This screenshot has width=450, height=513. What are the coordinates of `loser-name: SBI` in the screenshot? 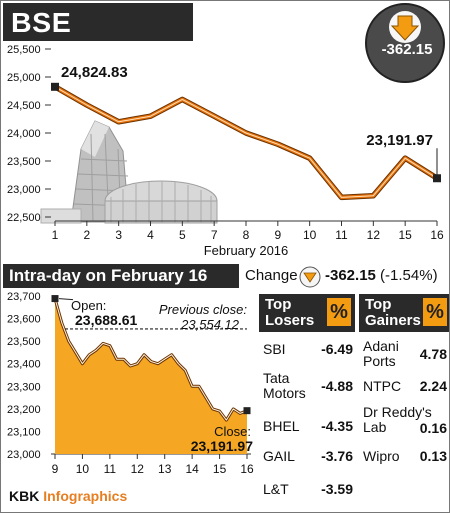 It's located at (274, 349).